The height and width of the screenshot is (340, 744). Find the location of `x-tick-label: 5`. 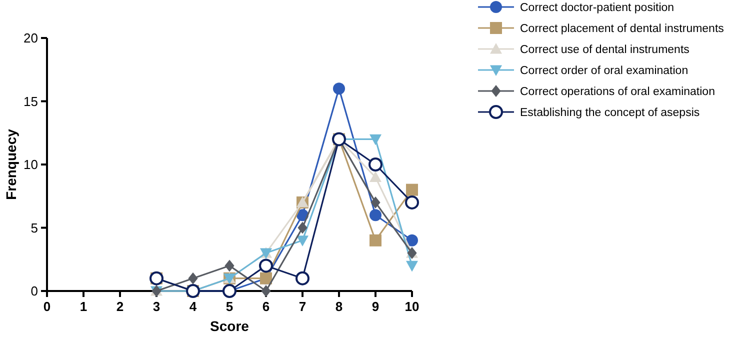

x-tick-label: 5 is located at coordinates (230, 306).